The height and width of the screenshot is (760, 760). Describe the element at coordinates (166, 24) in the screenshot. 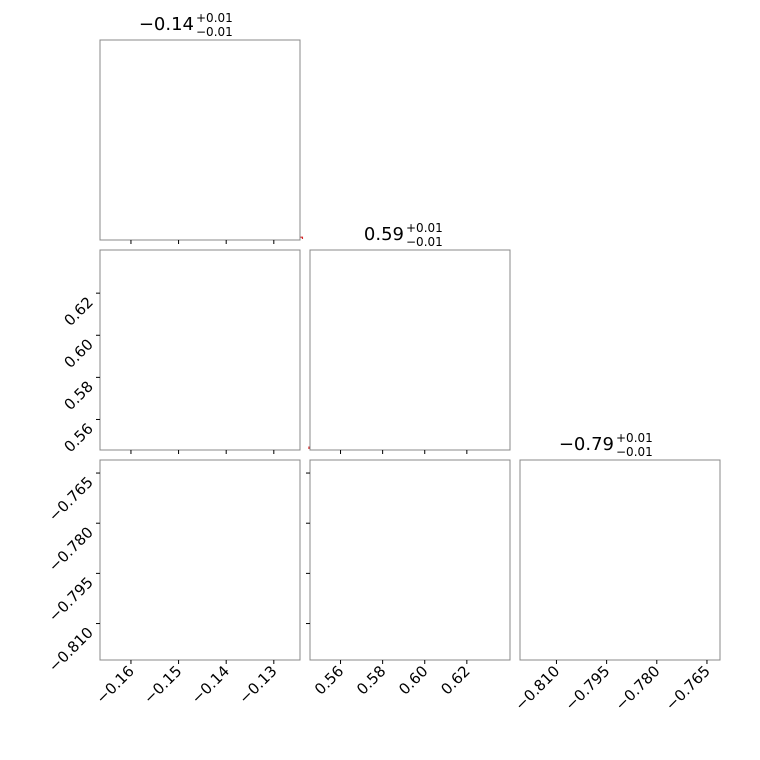

I see `title-value-0: −0.14` at that location.